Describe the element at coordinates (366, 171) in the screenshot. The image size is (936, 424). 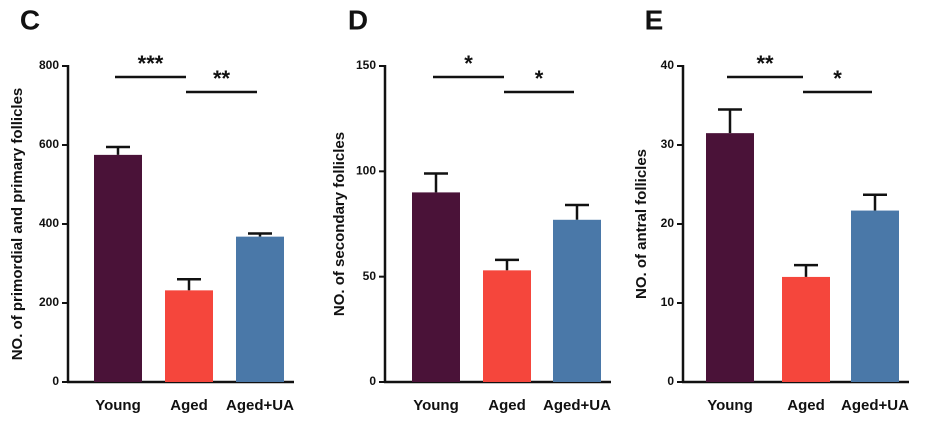
I see `y-tick-label: 100` at that location.